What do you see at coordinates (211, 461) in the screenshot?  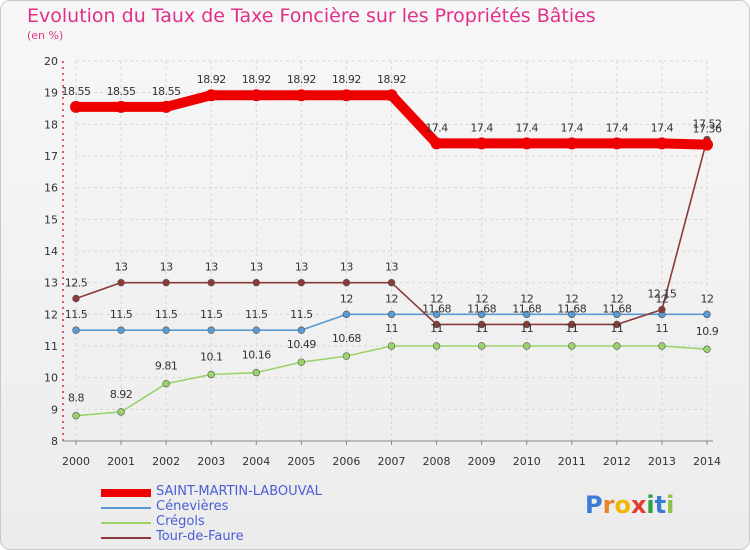 I see `x-tick-label: 2003` at bounding box center [211, 461].